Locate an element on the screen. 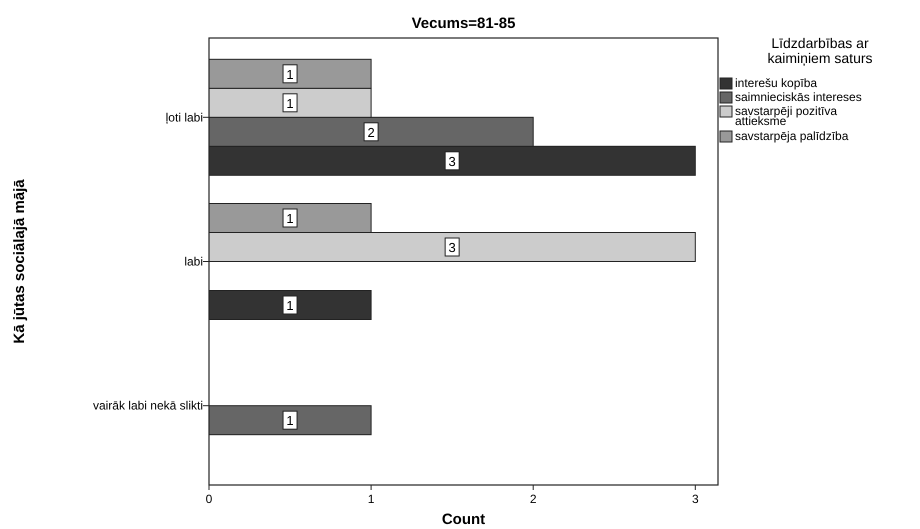 Image resolution: width=920 pixels, height=529 pixels. data-label: 2 is located at coordinates (371, 132).